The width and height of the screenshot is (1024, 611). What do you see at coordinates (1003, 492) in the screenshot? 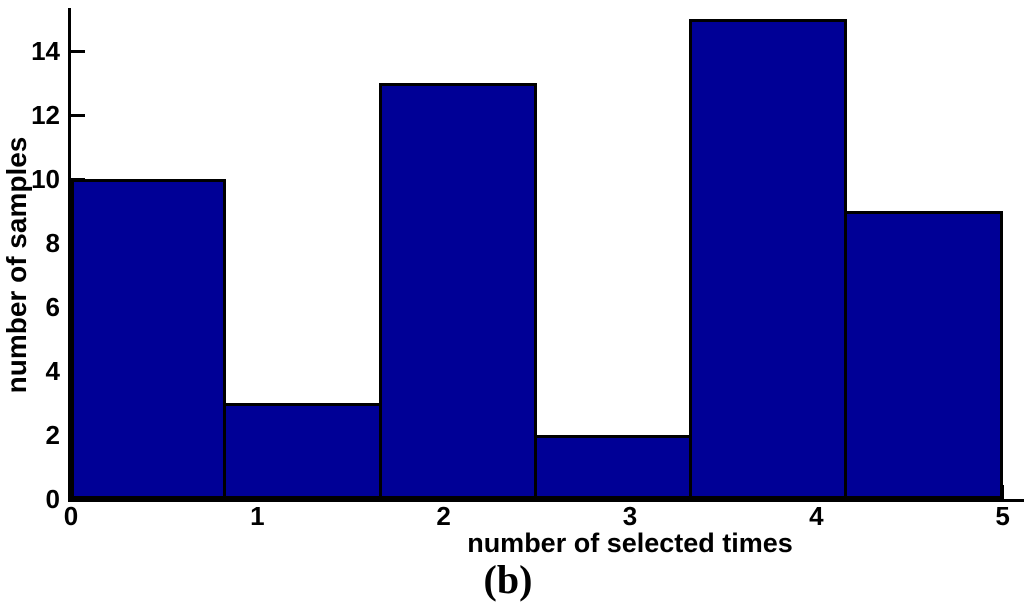
I see `x-axis-tick-mark` at bounding box center [1003, 492].